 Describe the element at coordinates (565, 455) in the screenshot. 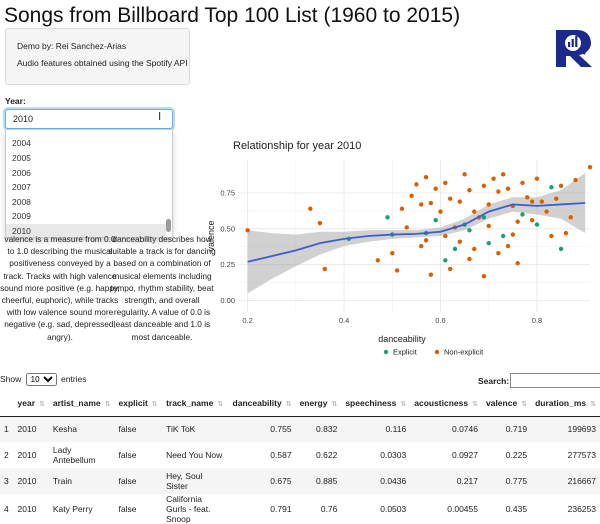

I see `cell: 277573` at that location.